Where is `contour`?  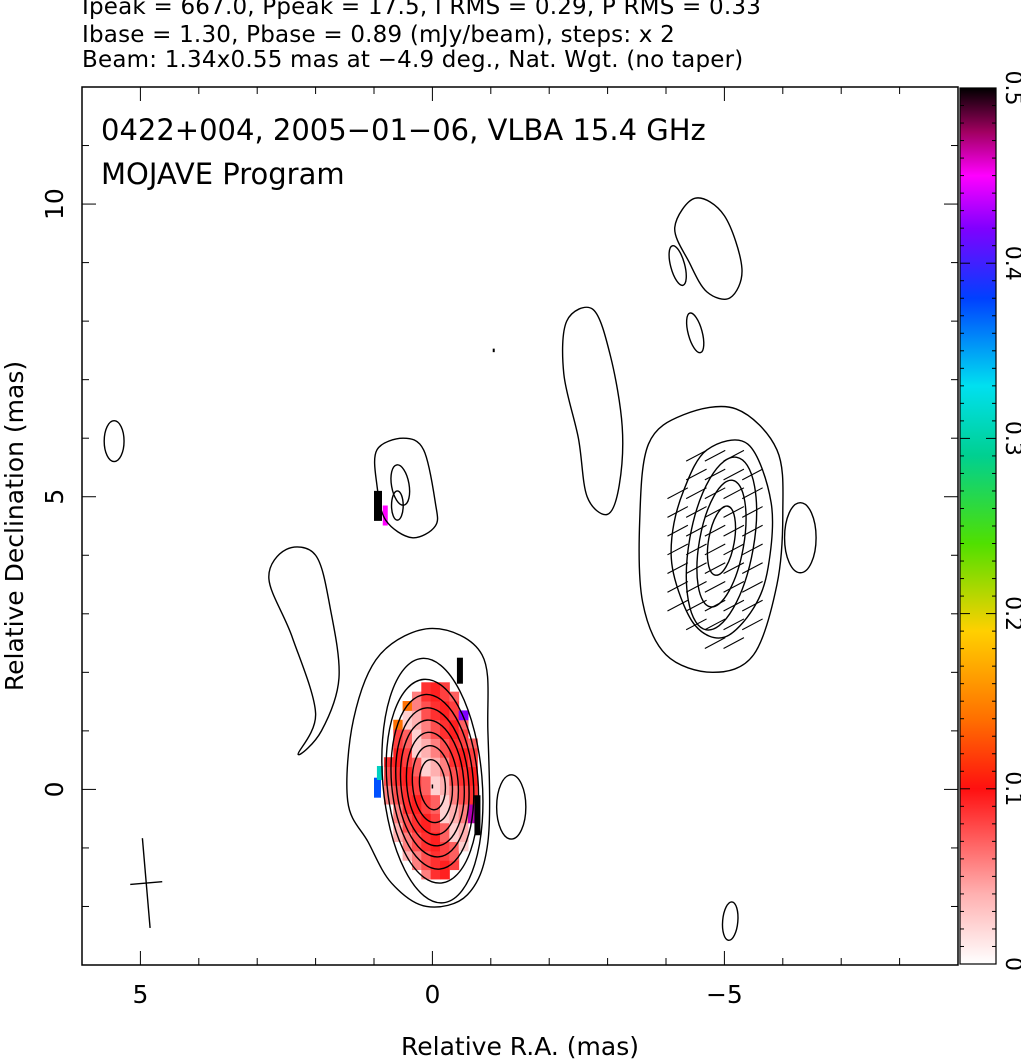
contour is located at coordinates (114, 441).